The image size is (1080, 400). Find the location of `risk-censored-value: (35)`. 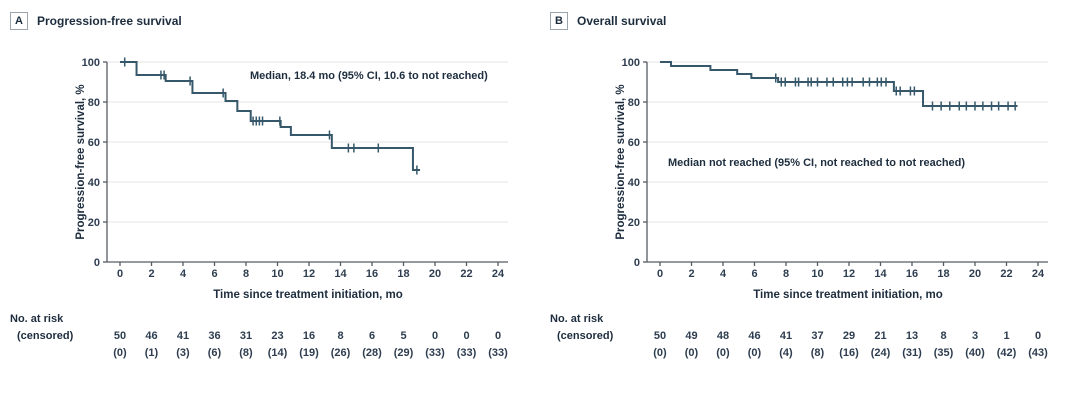

risk-censored-value: (35) is located at coordinates (944, 353).